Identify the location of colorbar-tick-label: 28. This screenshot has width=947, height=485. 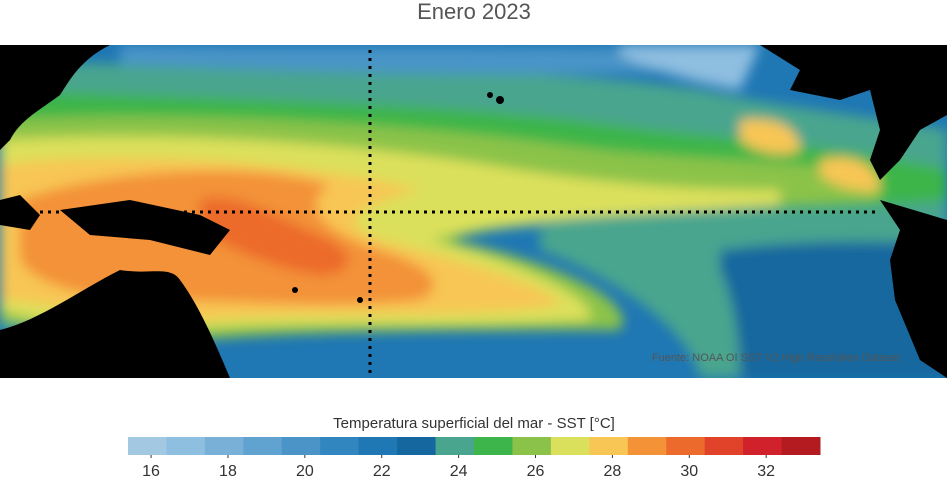
(613, 471).